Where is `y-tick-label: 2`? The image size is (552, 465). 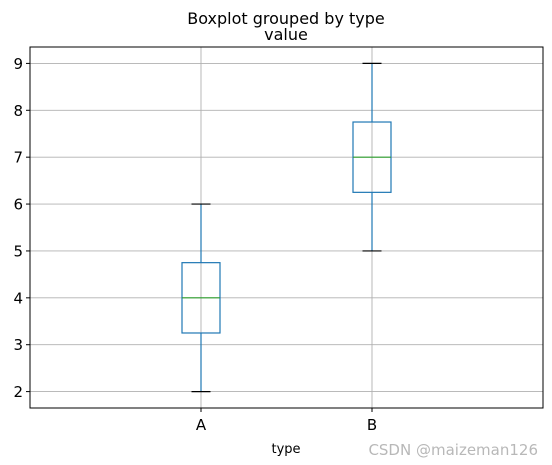 y-tick-label: 2 is located at coordinates (18, 392).